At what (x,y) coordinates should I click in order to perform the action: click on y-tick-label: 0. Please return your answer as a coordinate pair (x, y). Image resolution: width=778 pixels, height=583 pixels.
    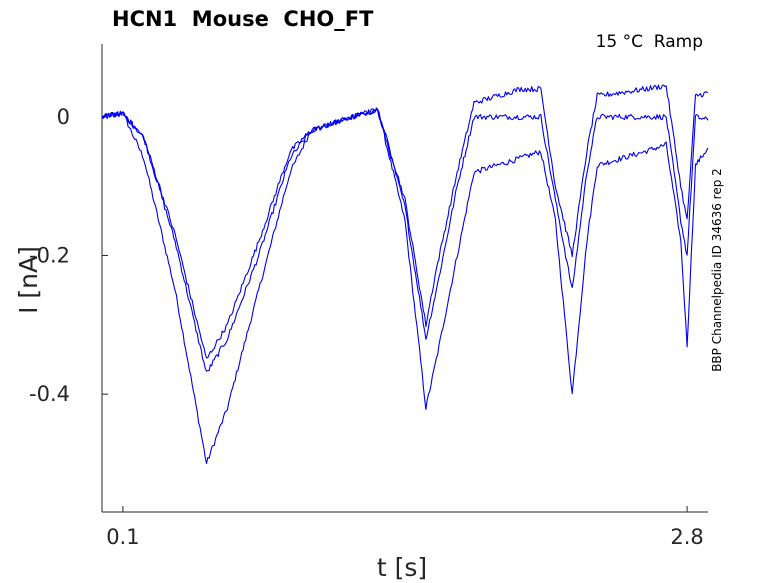
    Looking at the image, I should click on (63, 117).